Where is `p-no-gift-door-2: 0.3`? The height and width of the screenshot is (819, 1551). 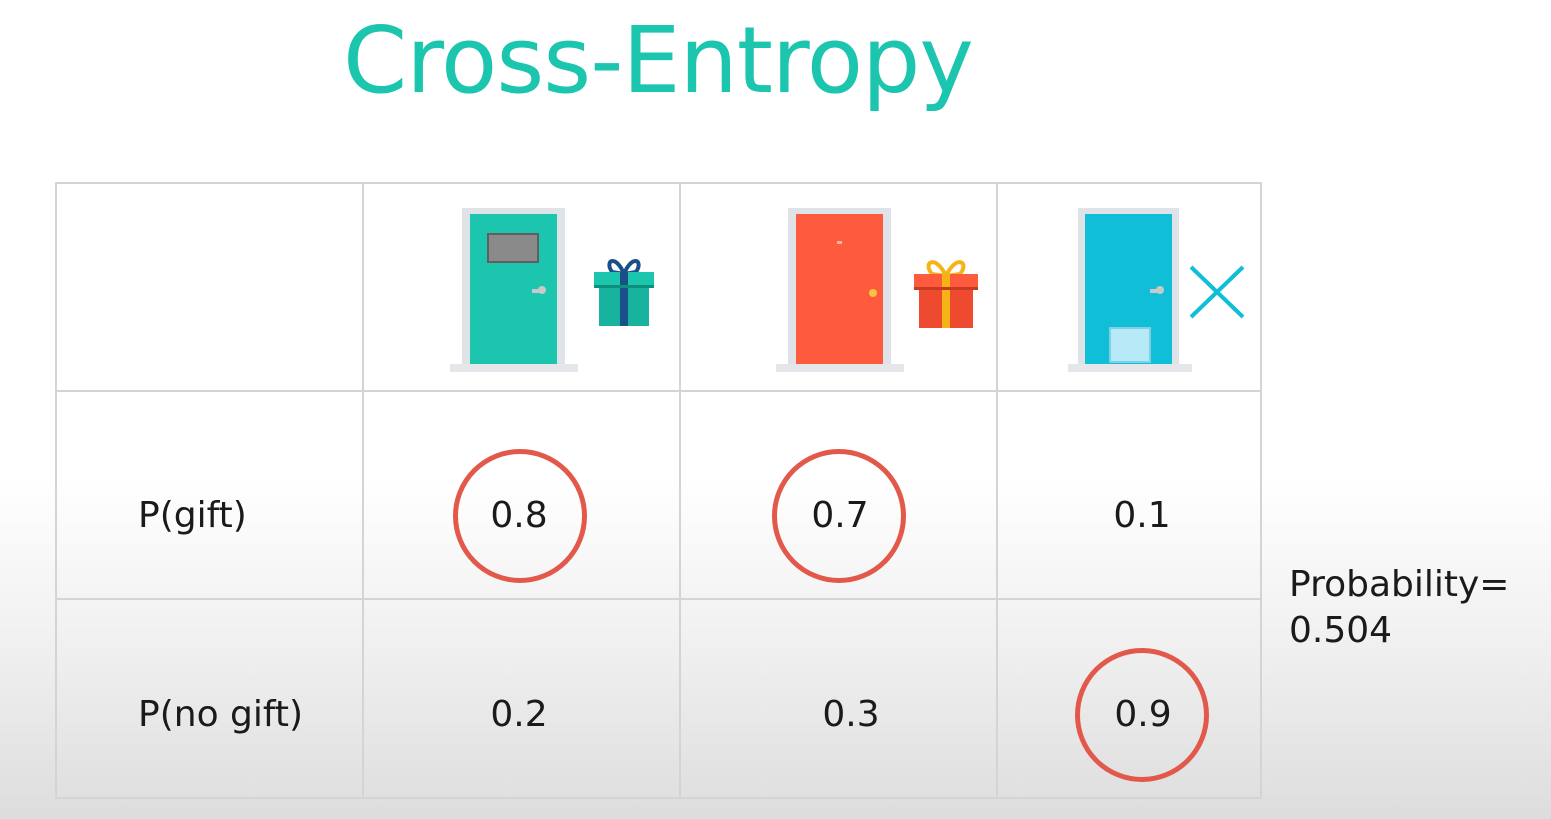
p-no-gift-door-2: 0.3 is located at coordinates (851, 714).